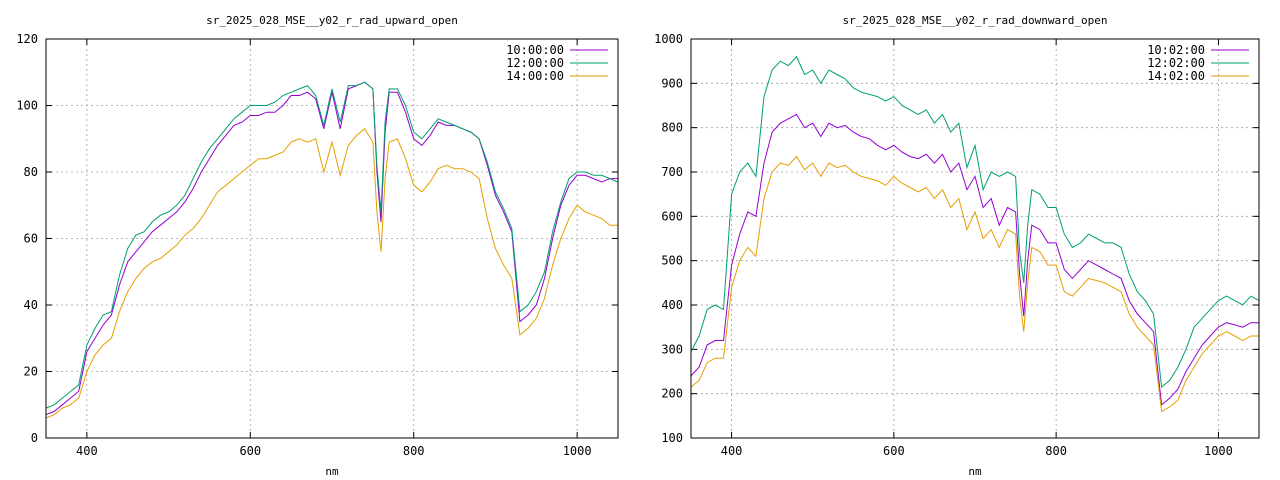  Describe the element at coordinates (668, 39) in the screenshot. I see `y-tick-label: 1000` at that location.